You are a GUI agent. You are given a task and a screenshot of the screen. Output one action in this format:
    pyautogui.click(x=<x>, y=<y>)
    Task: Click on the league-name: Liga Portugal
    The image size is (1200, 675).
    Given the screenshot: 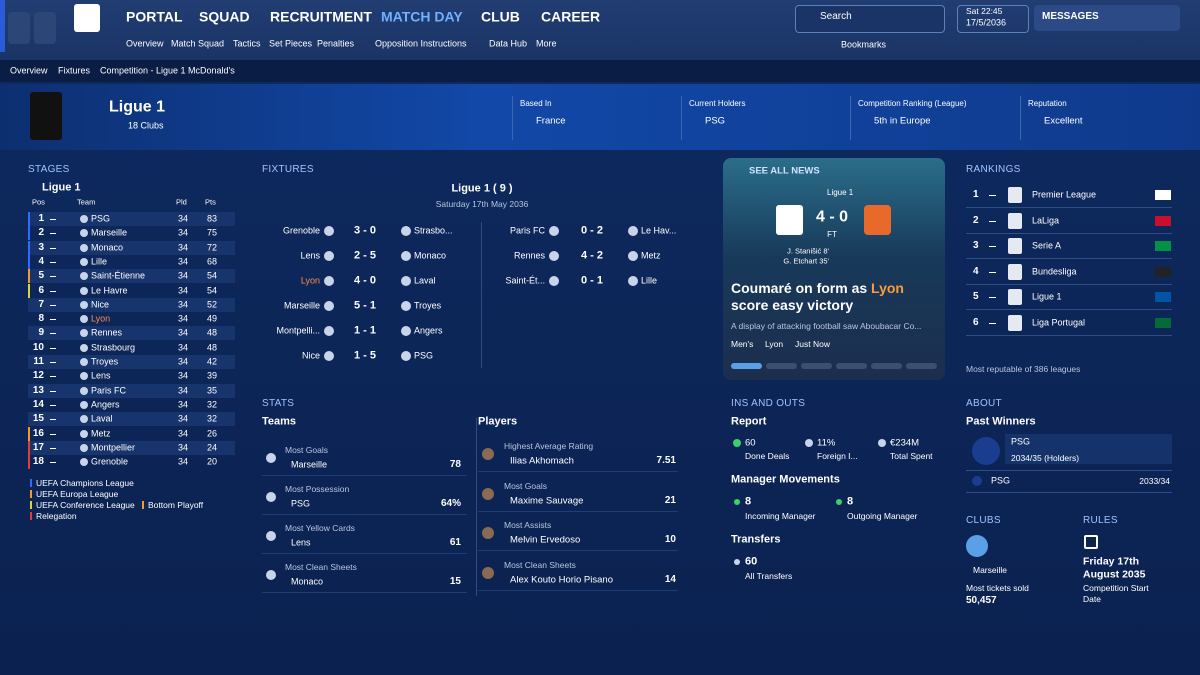 What is the action you would take?
    pyautogui.click(x=1059, y=322)
    